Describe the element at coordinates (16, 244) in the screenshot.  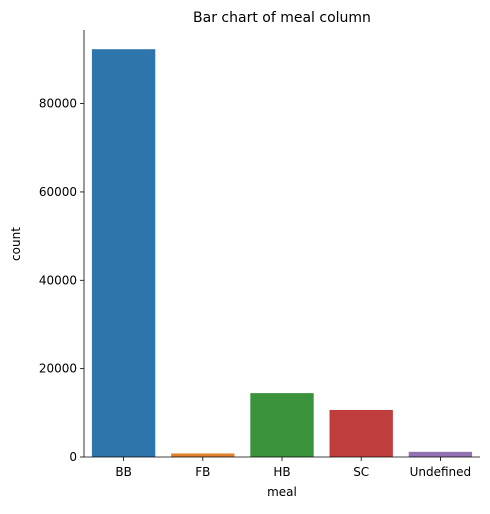
I see `y-axis-label: count` at that location.